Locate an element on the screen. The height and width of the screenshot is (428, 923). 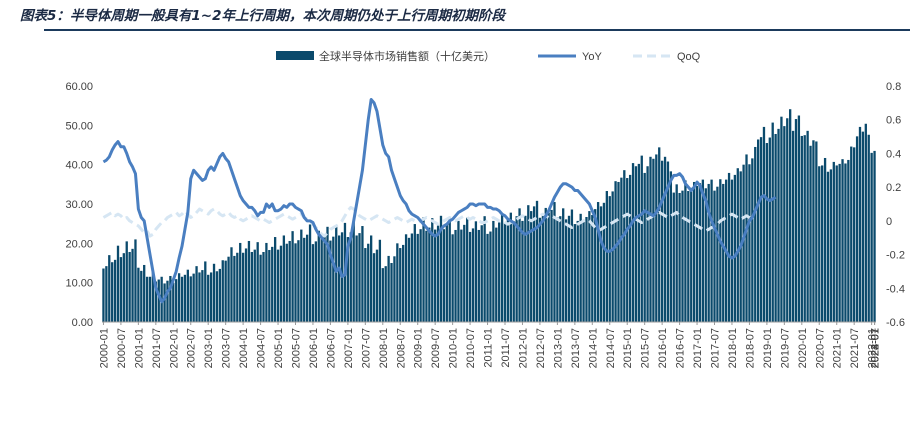
x-axis-tick-label: 2019-07 is located at coordinates (785, 348).